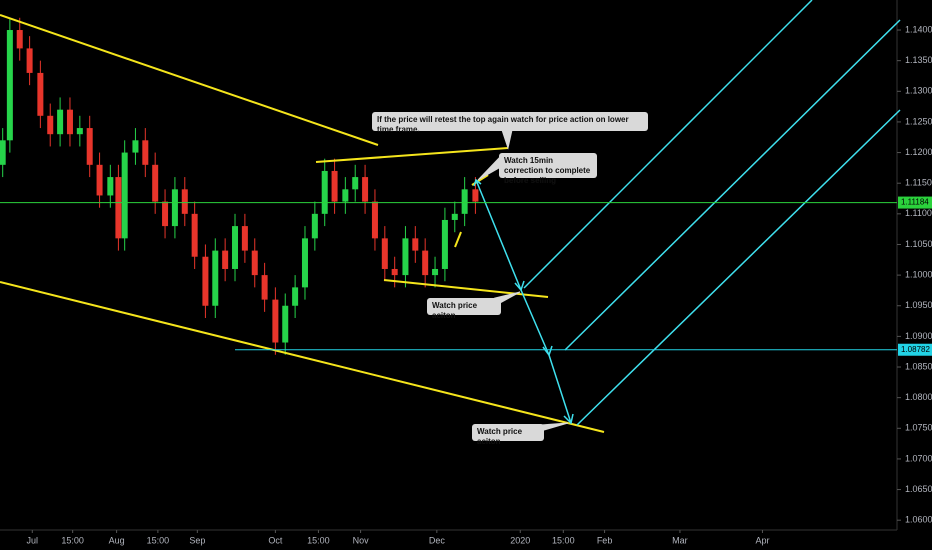 The height and width of the screenshot is (550, 932). Describe the element at coordinates (918, 305) in the screenshot. I see `y-tick-label: 1.09500` at that location.